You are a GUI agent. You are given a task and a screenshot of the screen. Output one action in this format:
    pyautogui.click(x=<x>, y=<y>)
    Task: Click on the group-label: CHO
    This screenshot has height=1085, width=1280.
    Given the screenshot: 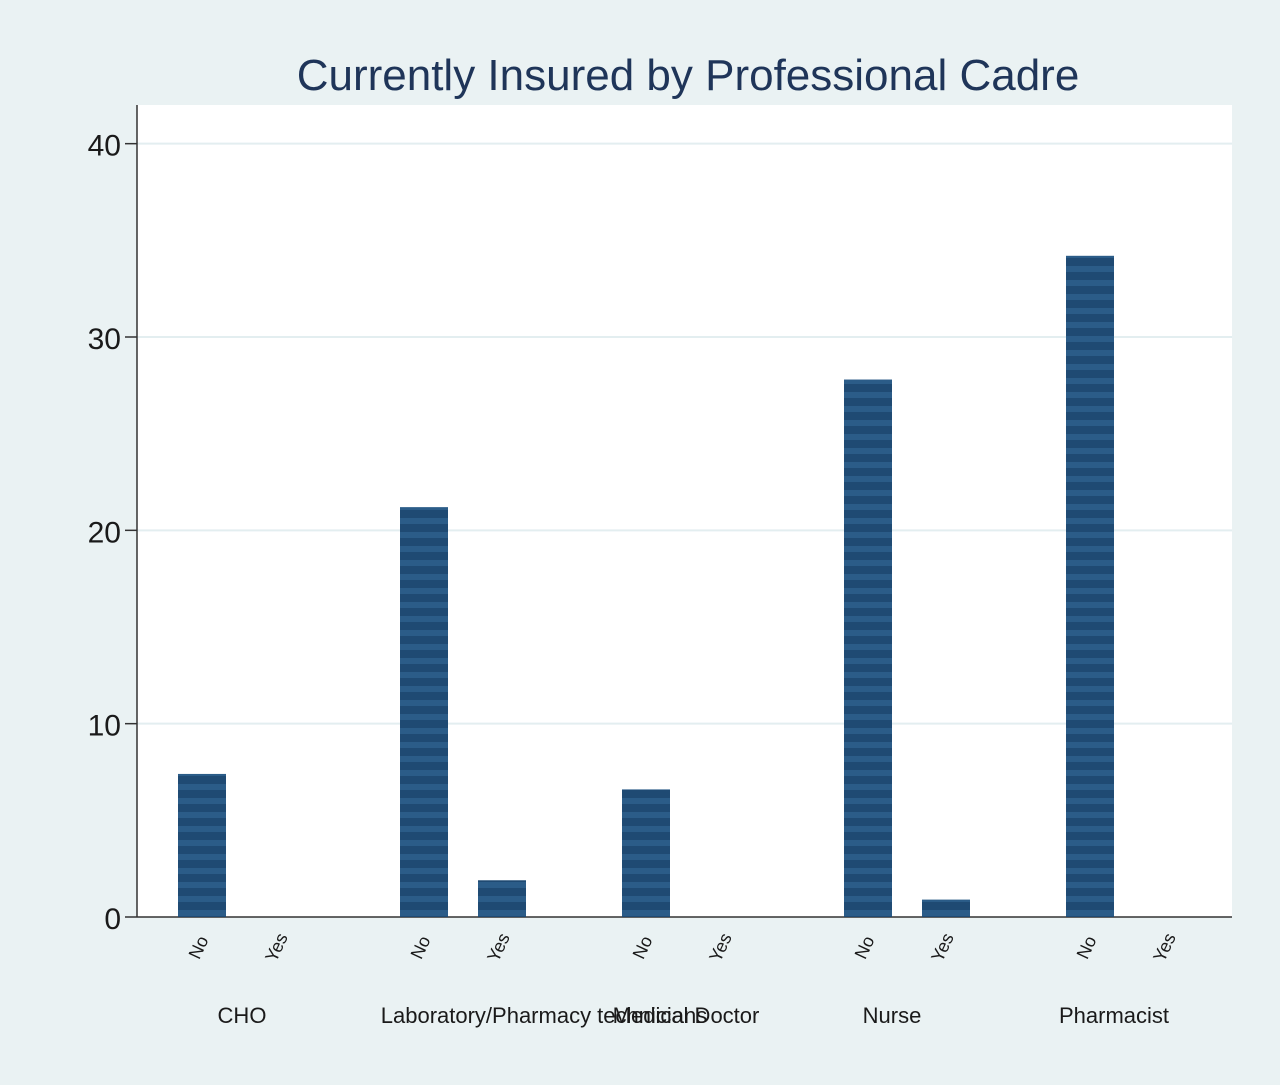 What is the action you would take?
    pyautogui.click(x=242, y=1015)
    